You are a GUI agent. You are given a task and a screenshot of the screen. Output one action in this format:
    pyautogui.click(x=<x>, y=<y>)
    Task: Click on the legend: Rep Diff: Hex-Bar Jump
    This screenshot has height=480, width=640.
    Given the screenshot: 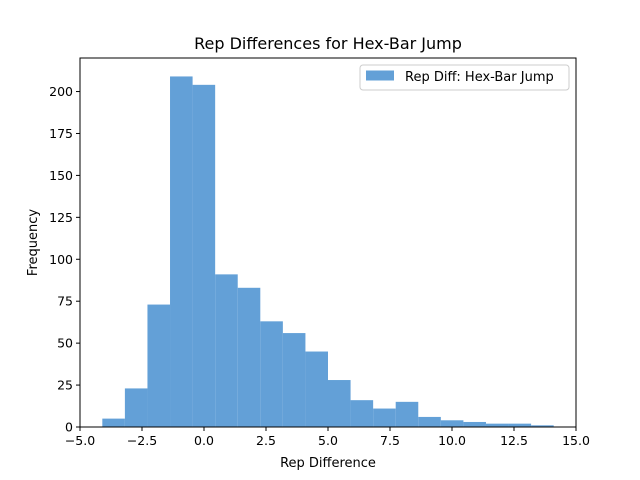 What is the action you would take?
    pyautogui.click(x=464, y=77)
    